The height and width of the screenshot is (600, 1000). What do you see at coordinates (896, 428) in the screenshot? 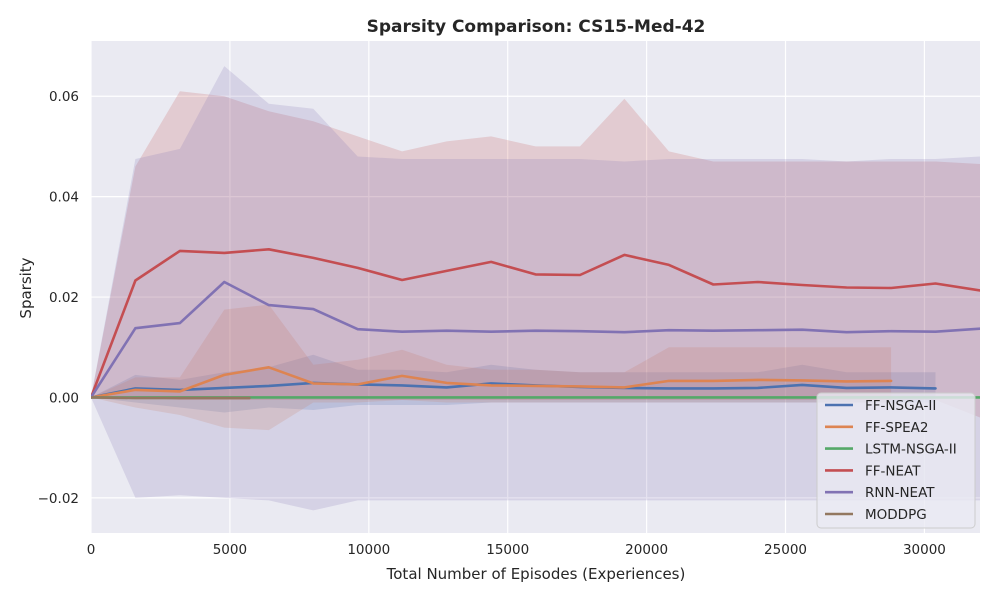
I see `legend-label: FF-SPEA2` at bounding box center [896, 428].